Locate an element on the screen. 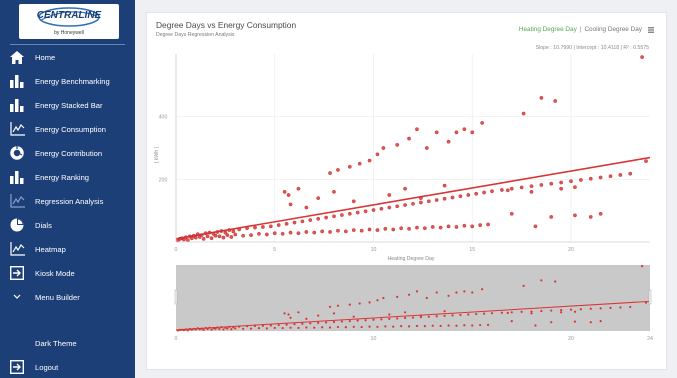 The width and height of the screenshot is (677, 378). sidebar-item-kiosk-mode: Kiosk Mode is located at coordinates (67, 273).